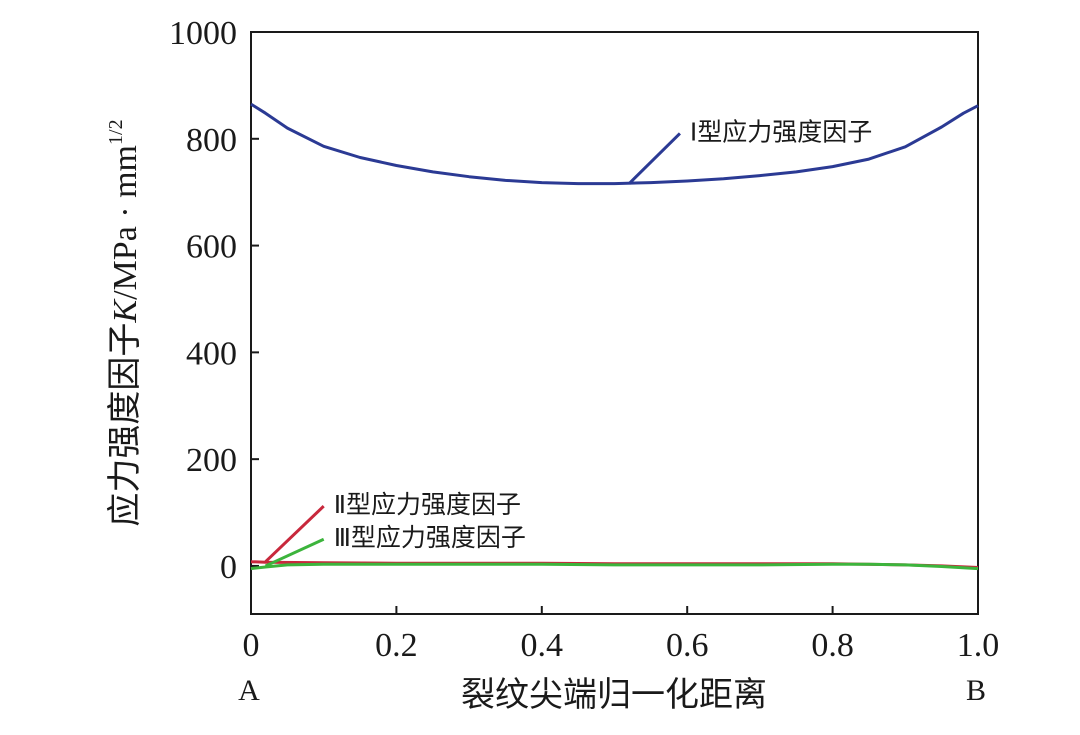 This screenshot has height=735, width=1080. What do you see at coordinates (249, 690) in the screenshot?
I see `x-end-label-a: A` at bounding box center [249, 690].